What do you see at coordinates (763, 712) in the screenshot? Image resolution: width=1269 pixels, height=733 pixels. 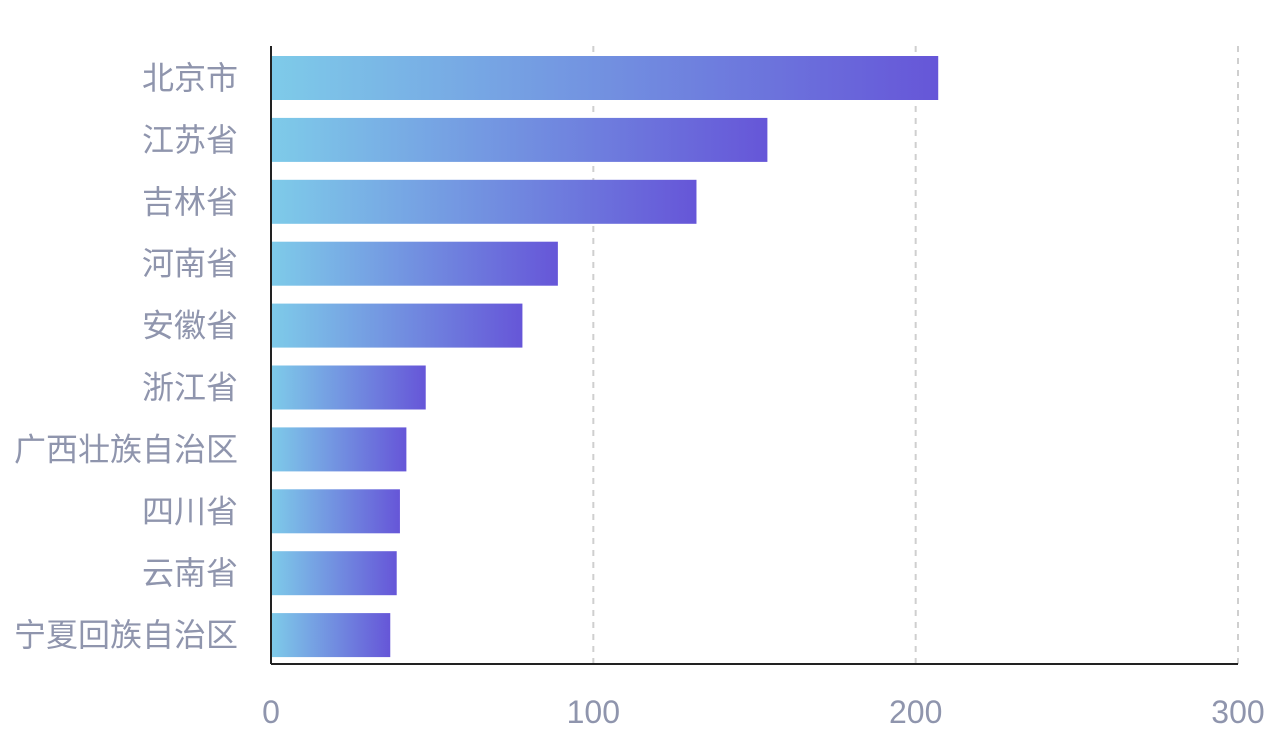 I see `tick-labels: 0 100 200 300` at bounding box center [763, 712].